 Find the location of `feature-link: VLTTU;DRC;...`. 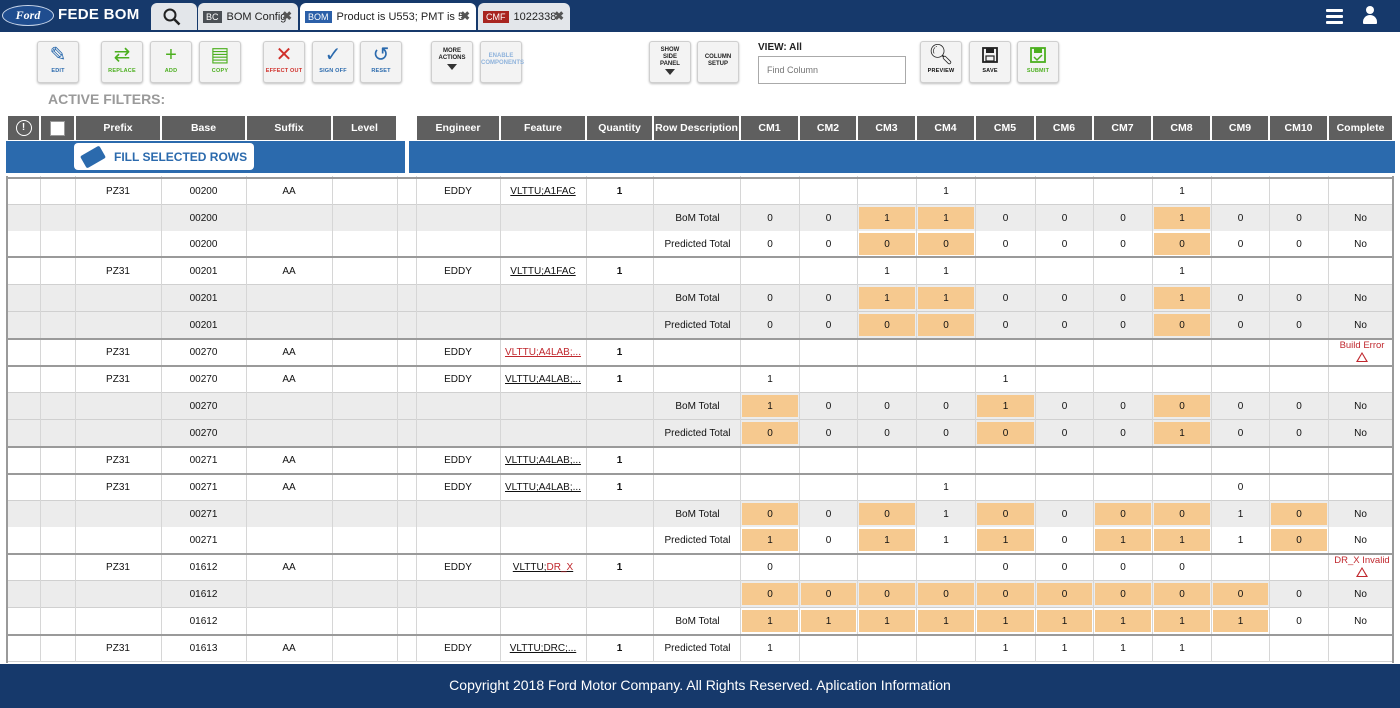

feature-link: VLTTU;DRC;... is located at coordinates (543, 648).